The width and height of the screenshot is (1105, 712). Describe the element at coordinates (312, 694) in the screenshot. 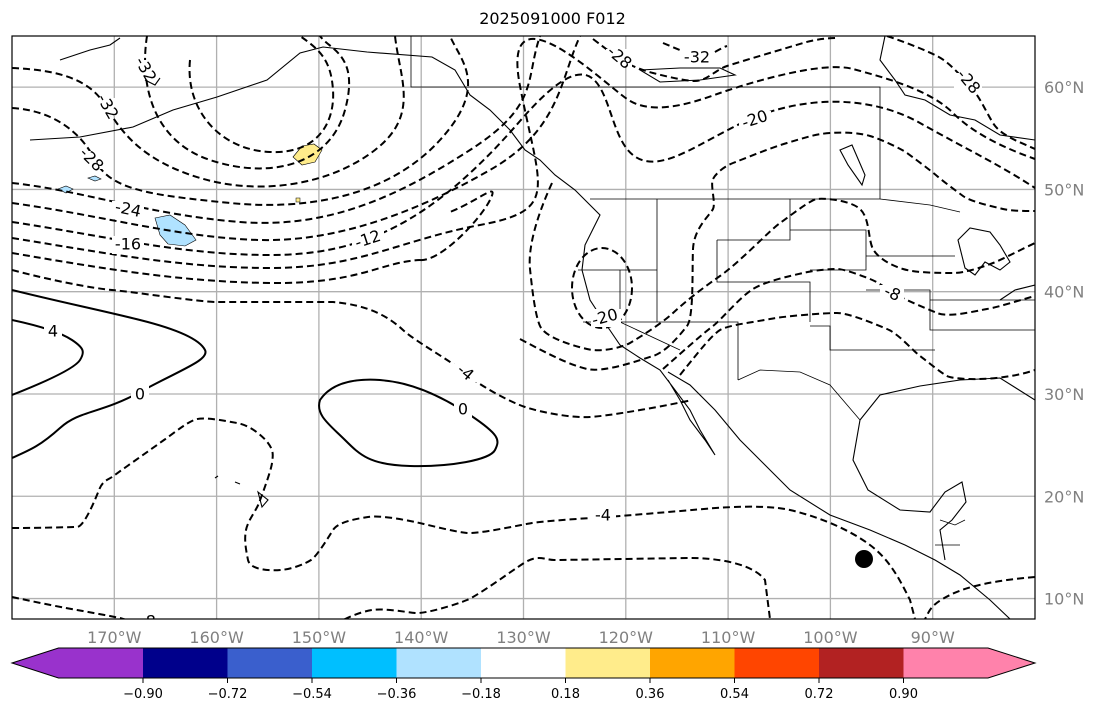

I see `colorbar-tick-label: −0.54` at that location.